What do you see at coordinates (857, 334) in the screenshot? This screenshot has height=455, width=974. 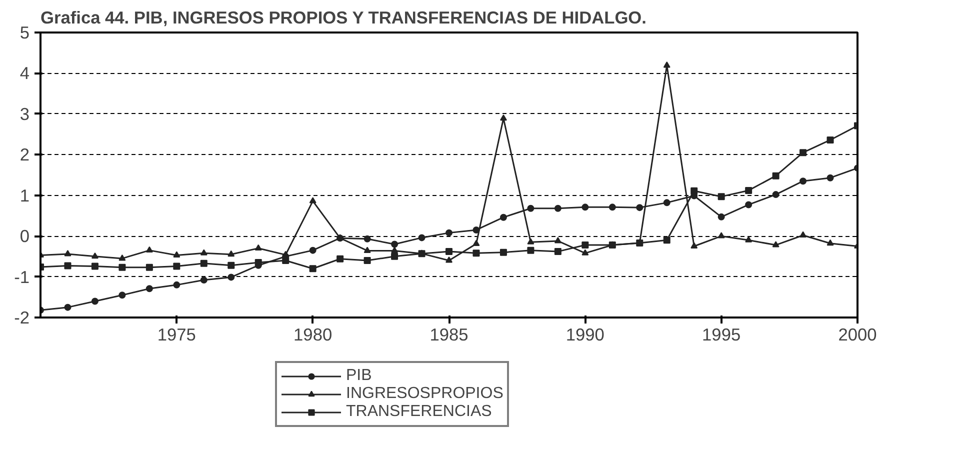 I see `x-tick-label: 2000` at bounding box center [857, 334].